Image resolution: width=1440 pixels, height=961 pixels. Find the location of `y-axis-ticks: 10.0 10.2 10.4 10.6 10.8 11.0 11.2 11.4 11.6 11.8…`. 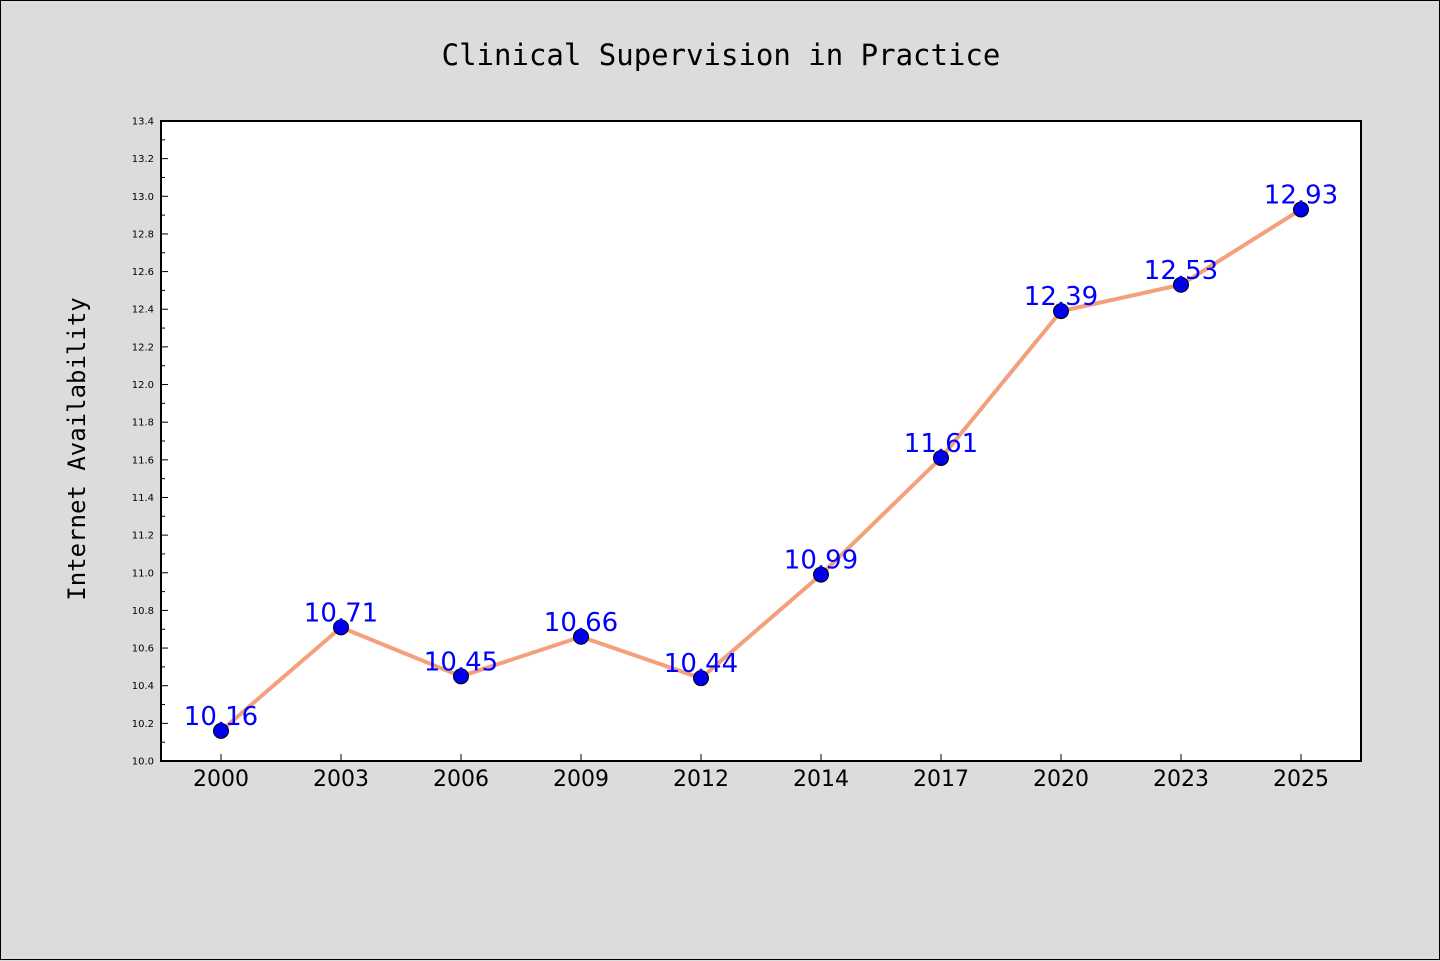

y-axis-ticks: 10.0 10.2 10.4 10.6 10.8 11.0 11.2 11.4 11.6 11.8… is located at coordinates (150, 442).